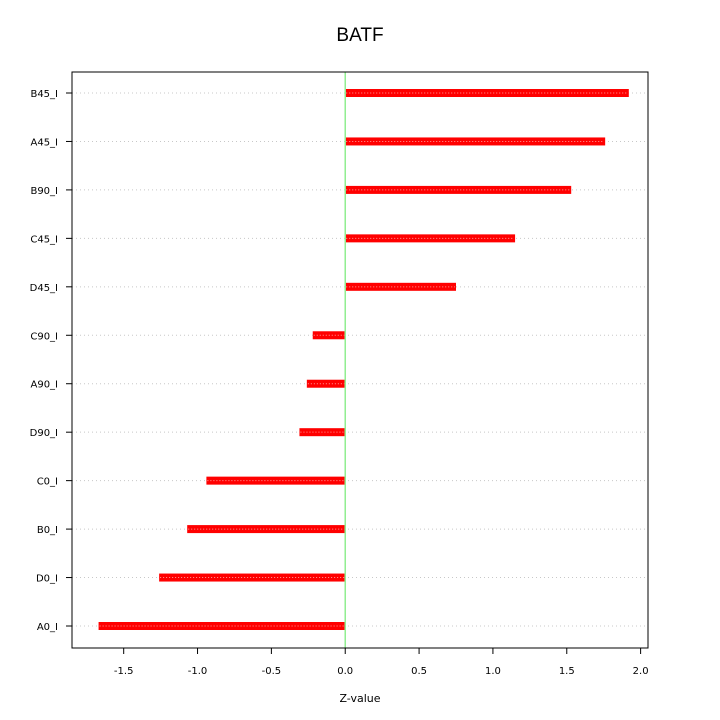 This screenshot has height=720, width=720. What do you see at coordinates (44, 288) in the screenshot?
I see `y-tick-label: D45_I` at bounding box center [44, 288].